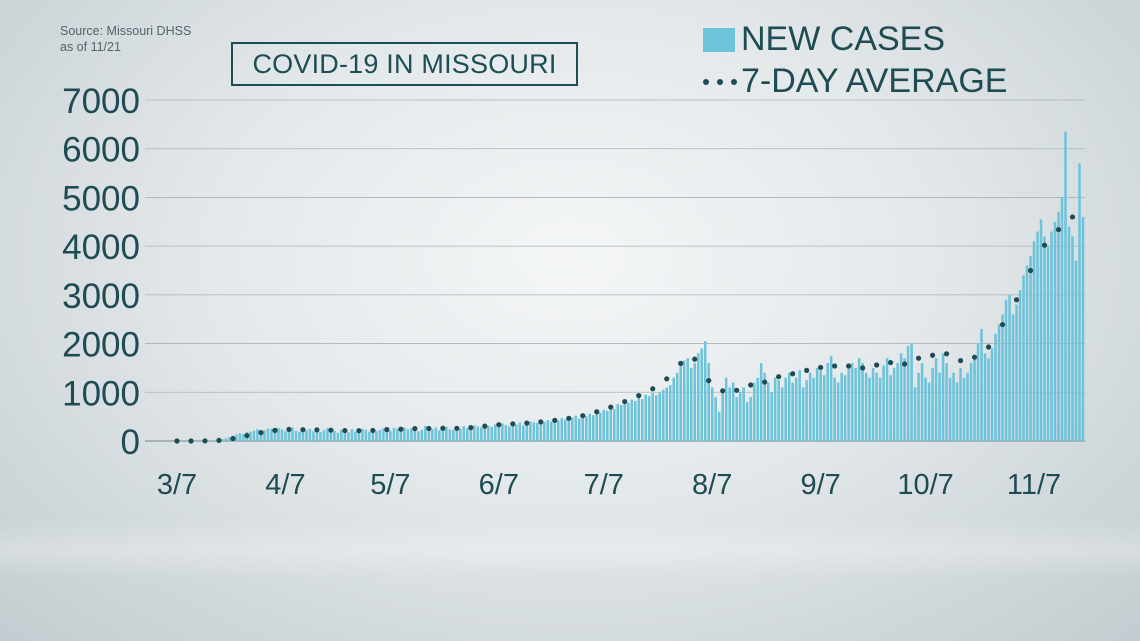  What do you see at coordinates (720, 81) in the screenshot?
I see `dotted-line-icon` at bounding box center [720, 81].